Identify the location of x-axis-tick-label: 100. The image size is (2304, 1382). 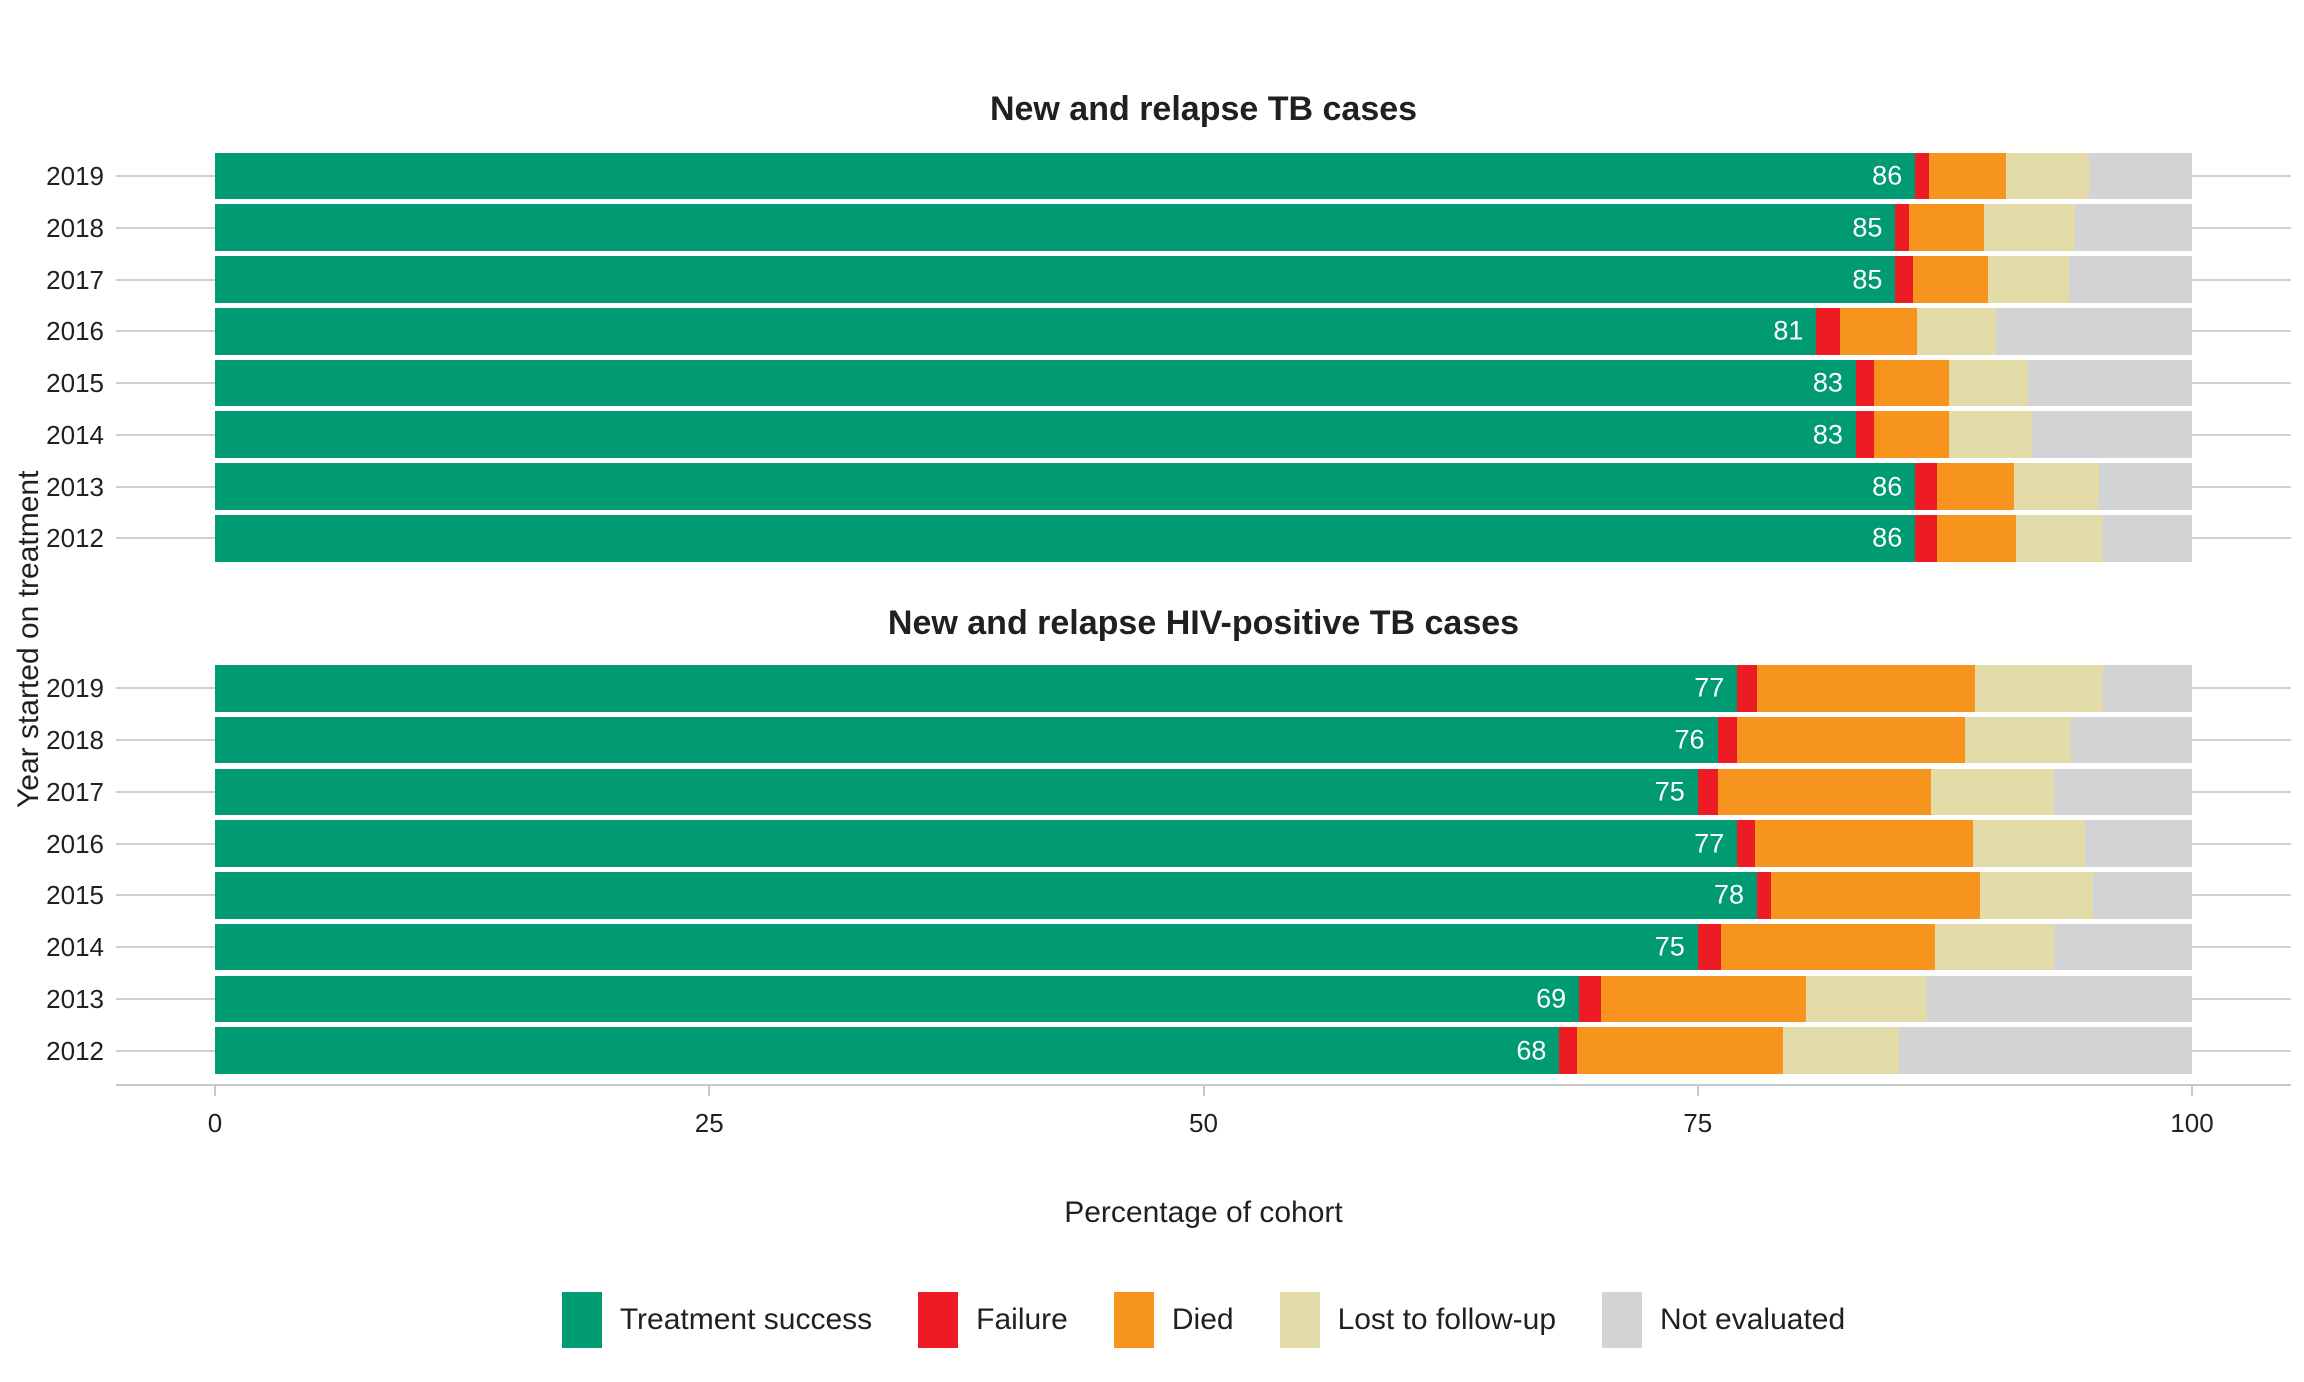
(2192, 1123).